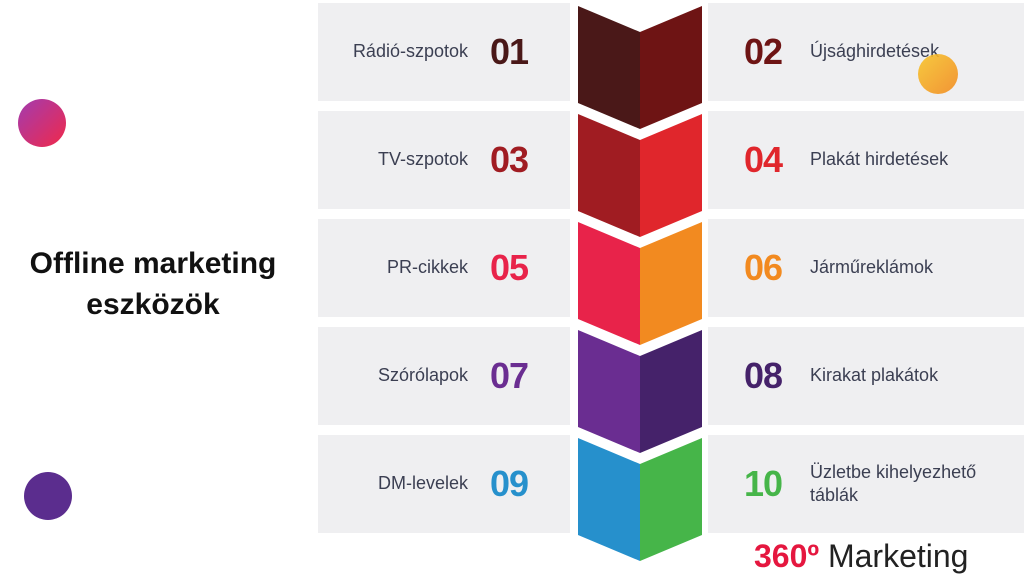 This screenshot has width=1024, height=588. I want to click on item-label: Kirakat plakátok, so click(874, 375).